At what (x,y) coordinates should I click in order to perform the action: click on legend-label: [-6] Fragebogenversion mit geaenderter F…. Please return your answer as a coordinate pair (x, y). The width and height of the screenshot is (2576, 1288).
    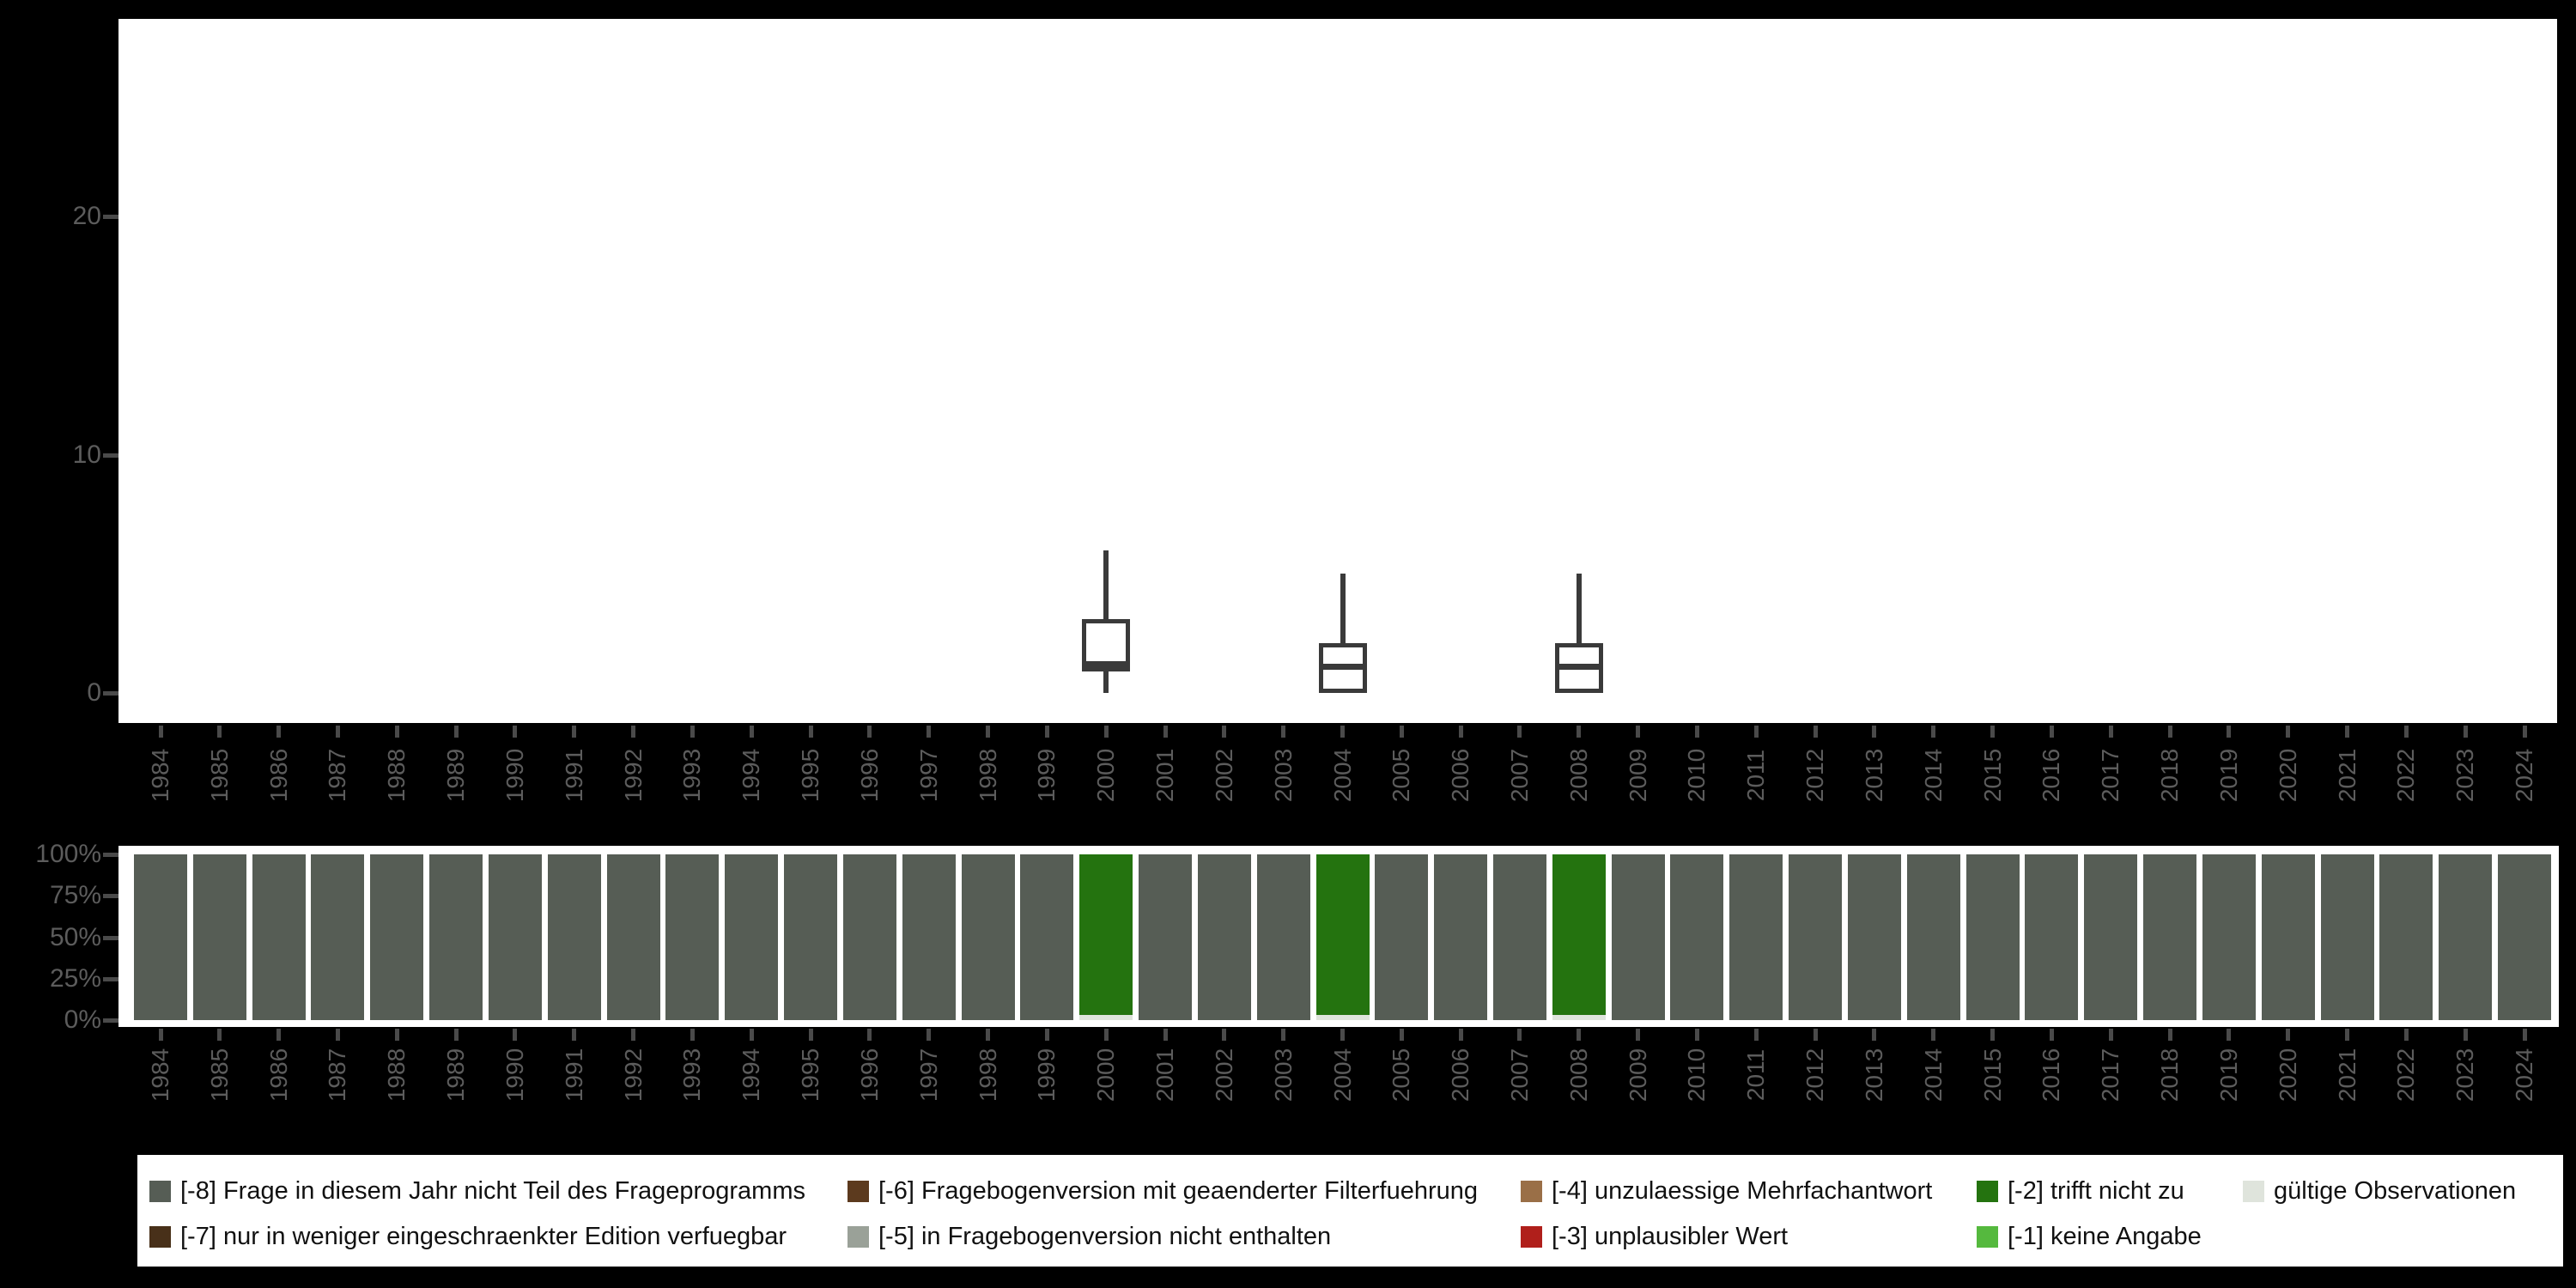
    Looking at the image, I should click on (1178, 1191).